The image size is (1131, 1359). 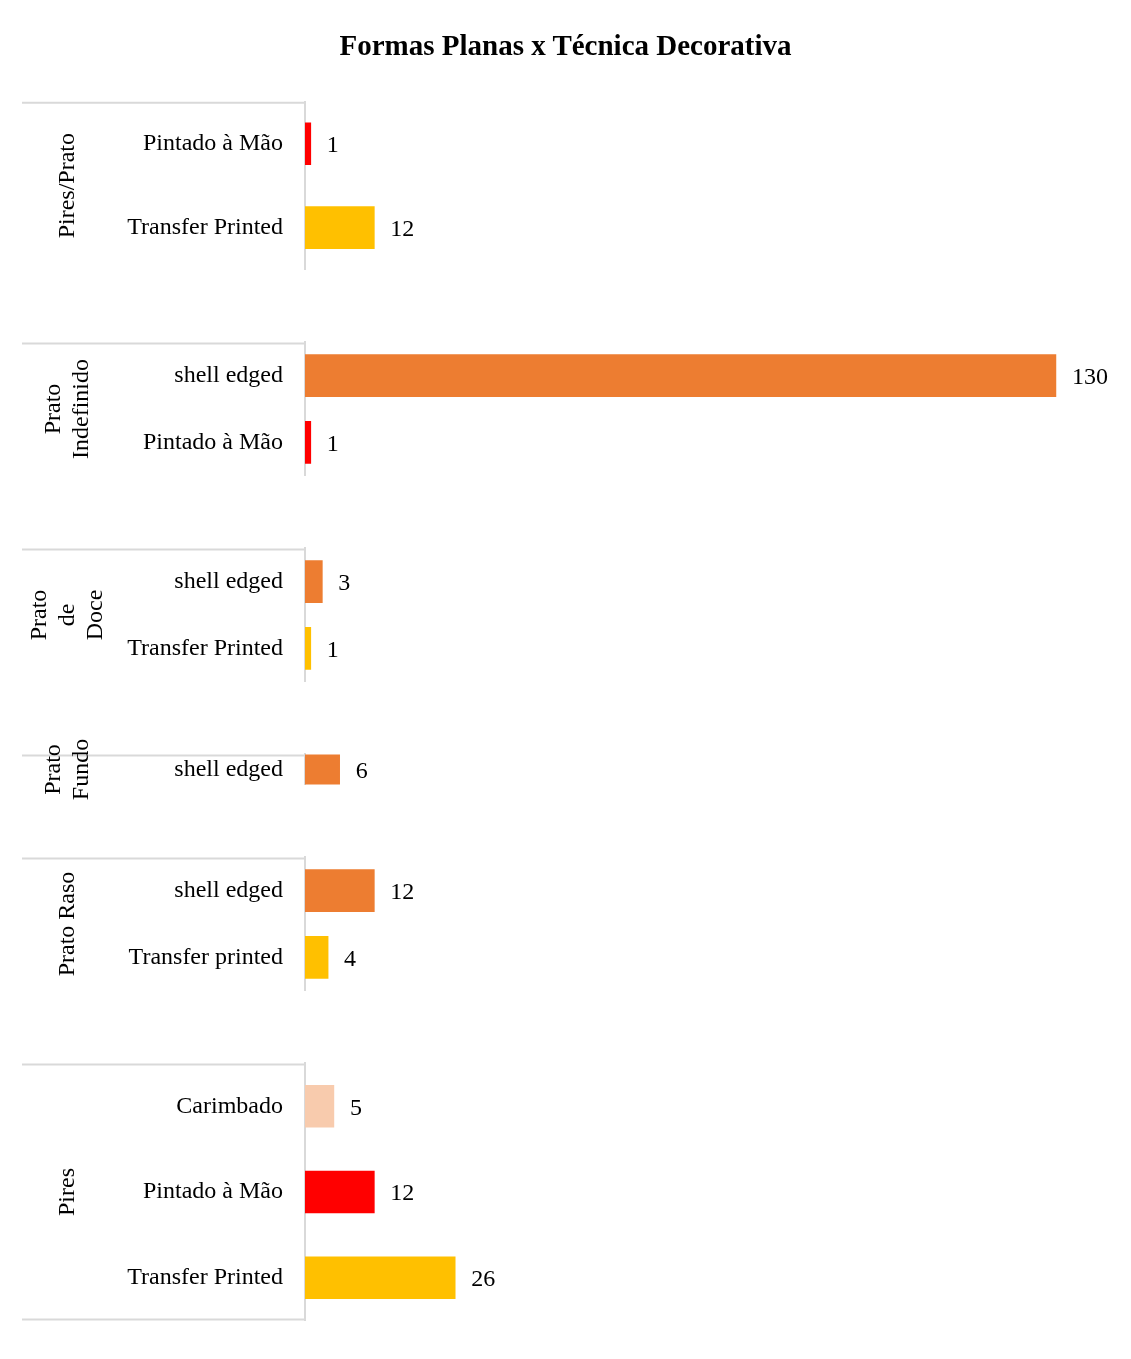 I want to click on y-axis-title: Pires/Prato, so click(x=66, y=186).